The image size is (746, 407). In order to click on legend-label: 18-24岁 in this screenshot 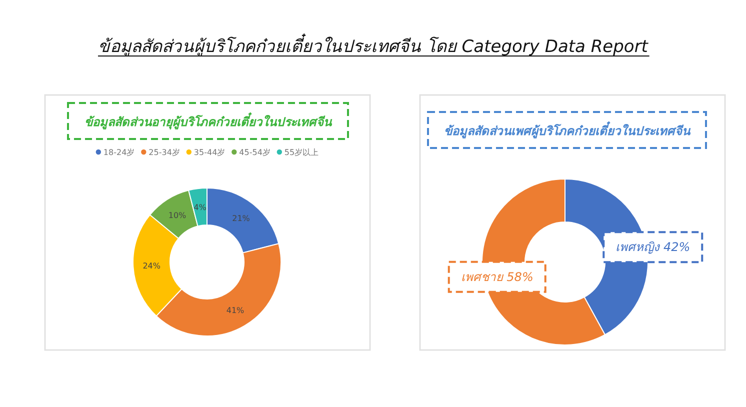, I will do `click(119, 152)`.